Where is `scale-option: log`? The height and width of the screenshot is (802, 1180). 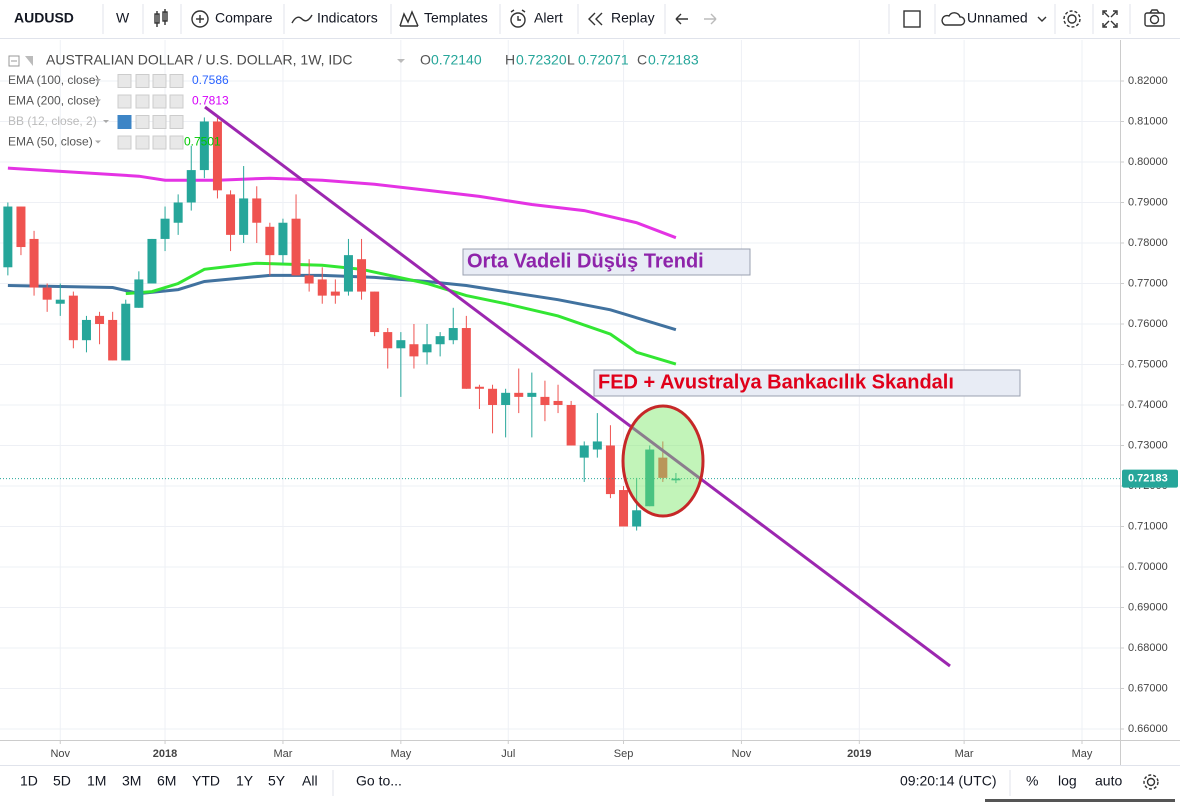
scale-option: log is located at coordinates (1067, 781).